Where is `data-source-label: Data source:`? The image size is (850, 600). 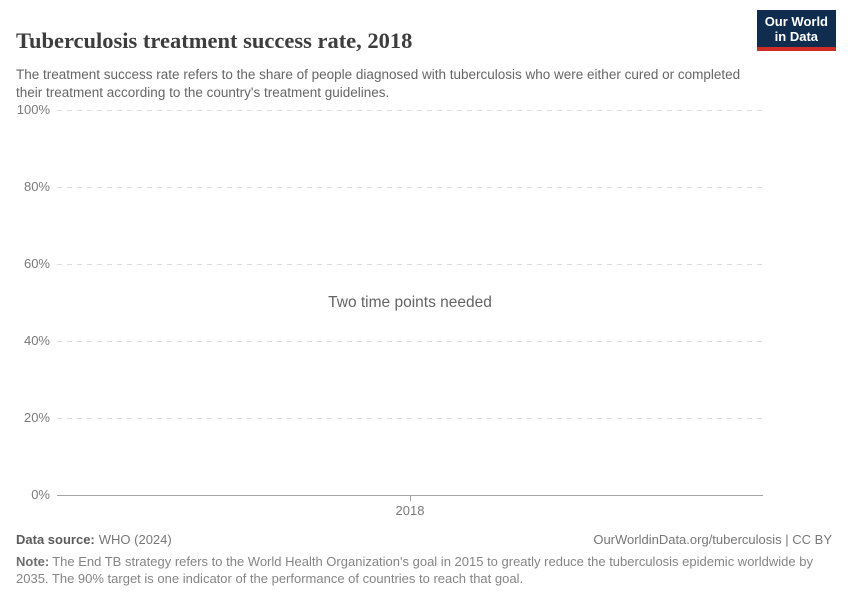
data-source-label: Data source: is located at coordinates (55, 539).